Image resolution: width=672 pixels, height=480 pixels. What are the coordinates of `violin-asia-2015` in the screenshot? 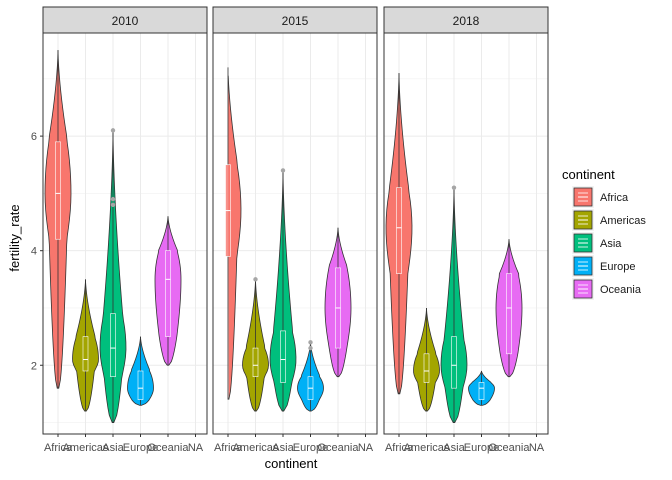 It's located at (283, 290).